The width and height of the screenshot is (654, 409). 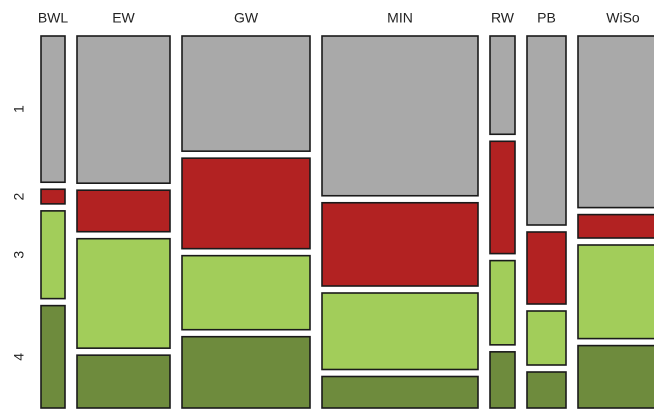 What do you see at coordinates (400, 18) in the screenshot?
I see `column-label: MIN` at bounding box center [400, 18].